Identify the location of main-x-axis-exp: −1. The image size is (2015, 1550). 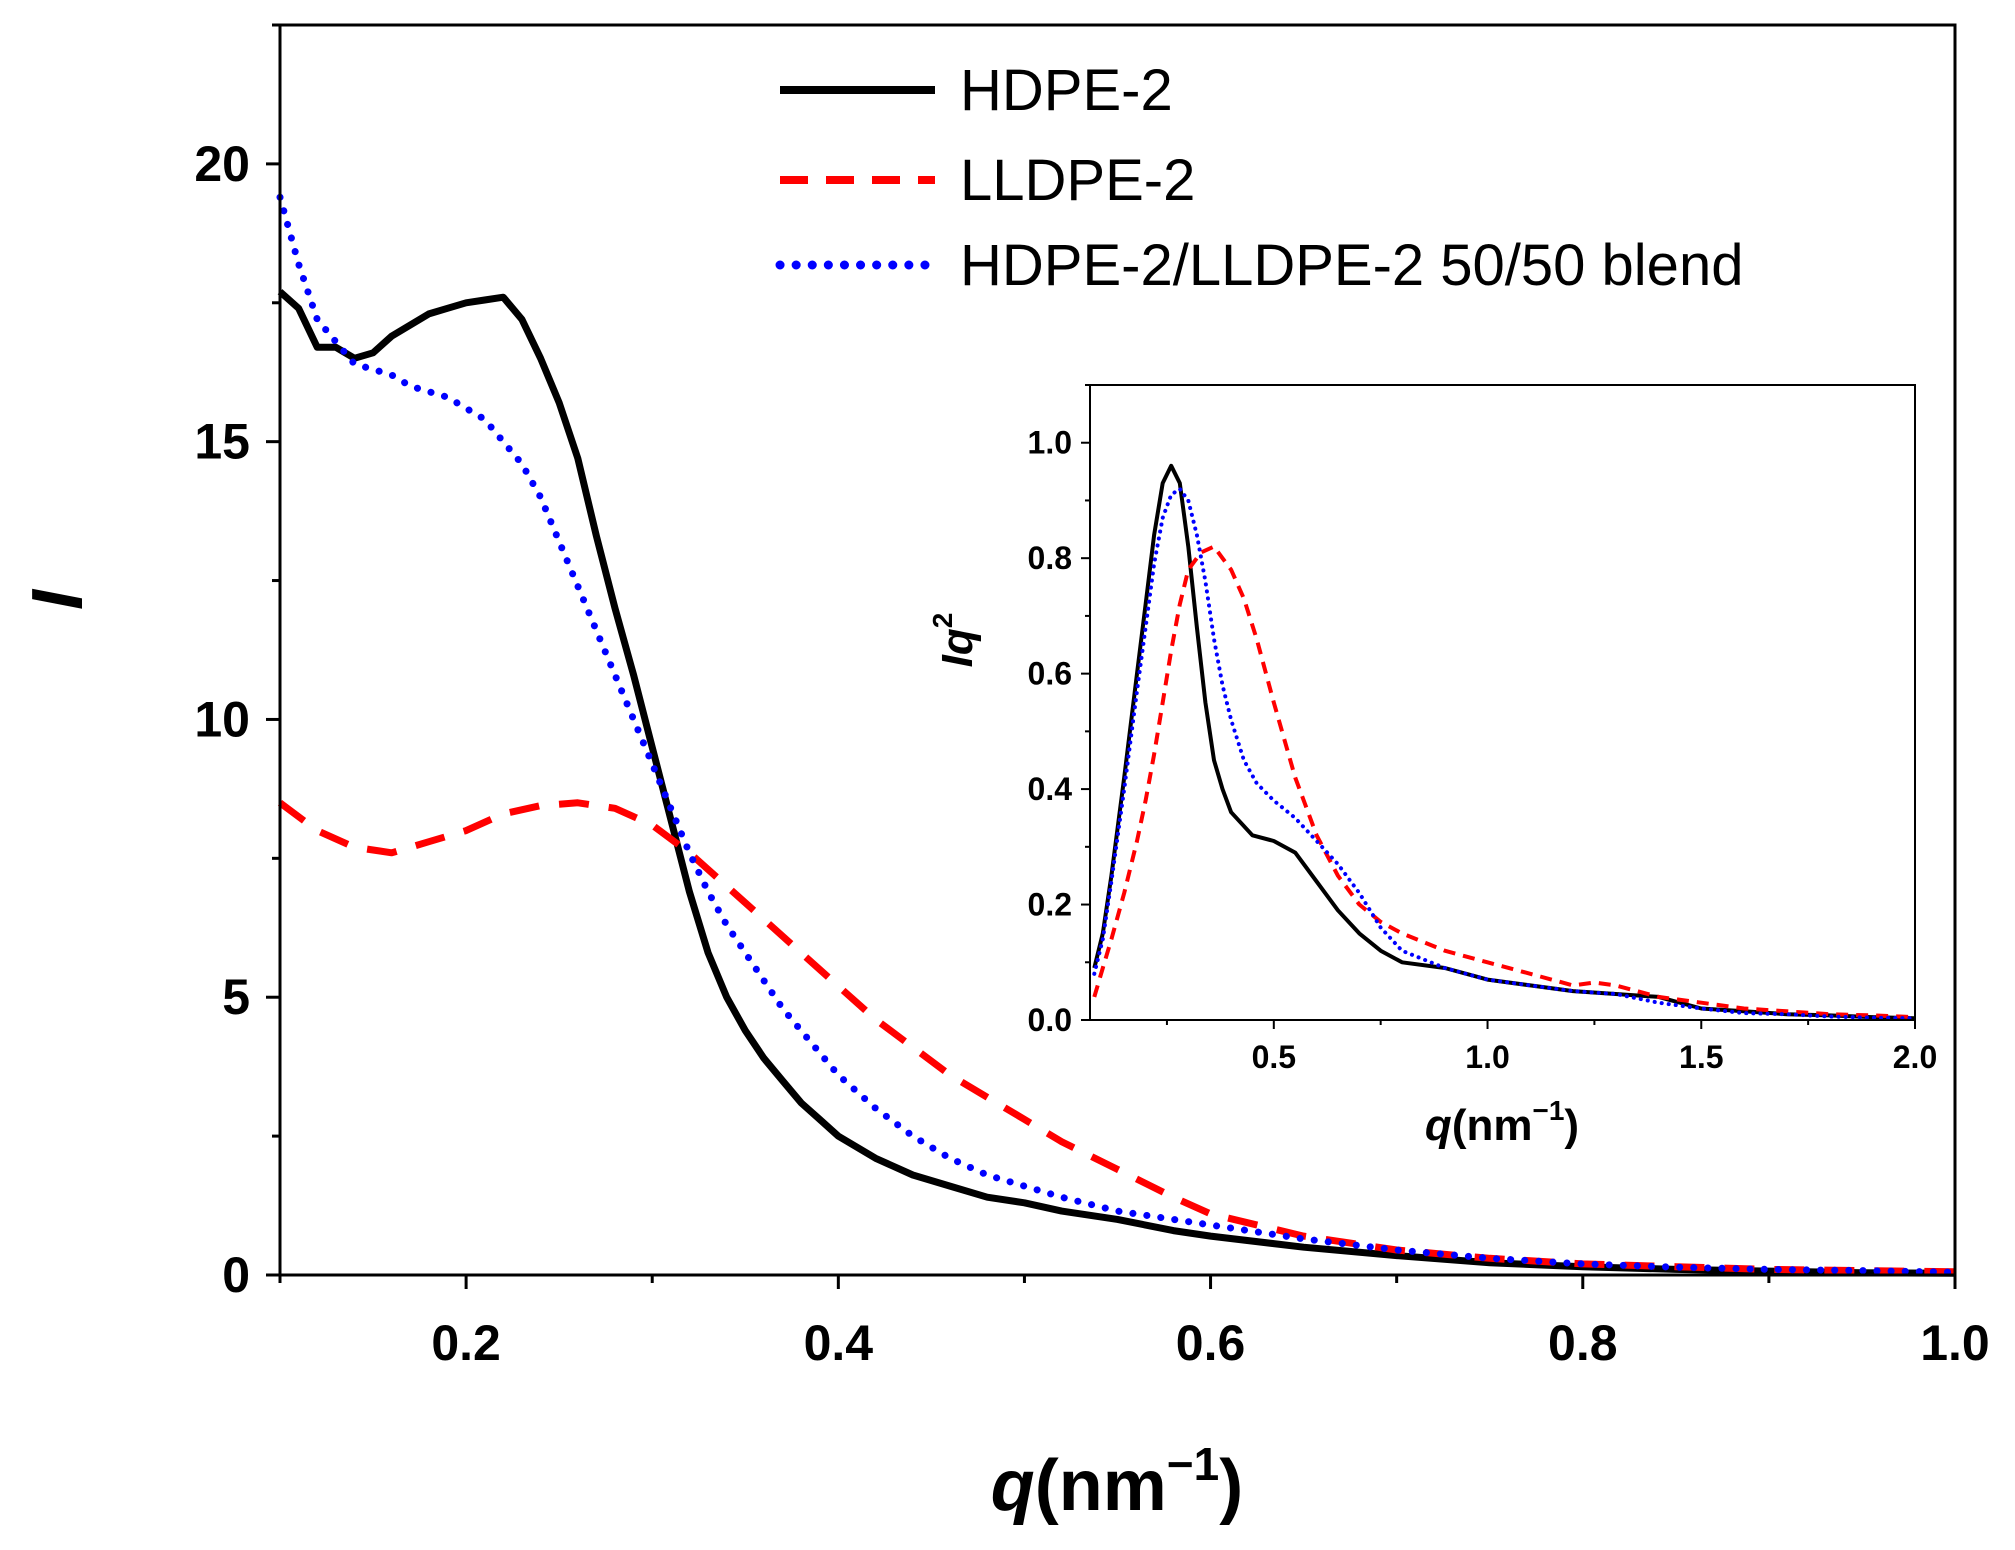
(1193, 1464).